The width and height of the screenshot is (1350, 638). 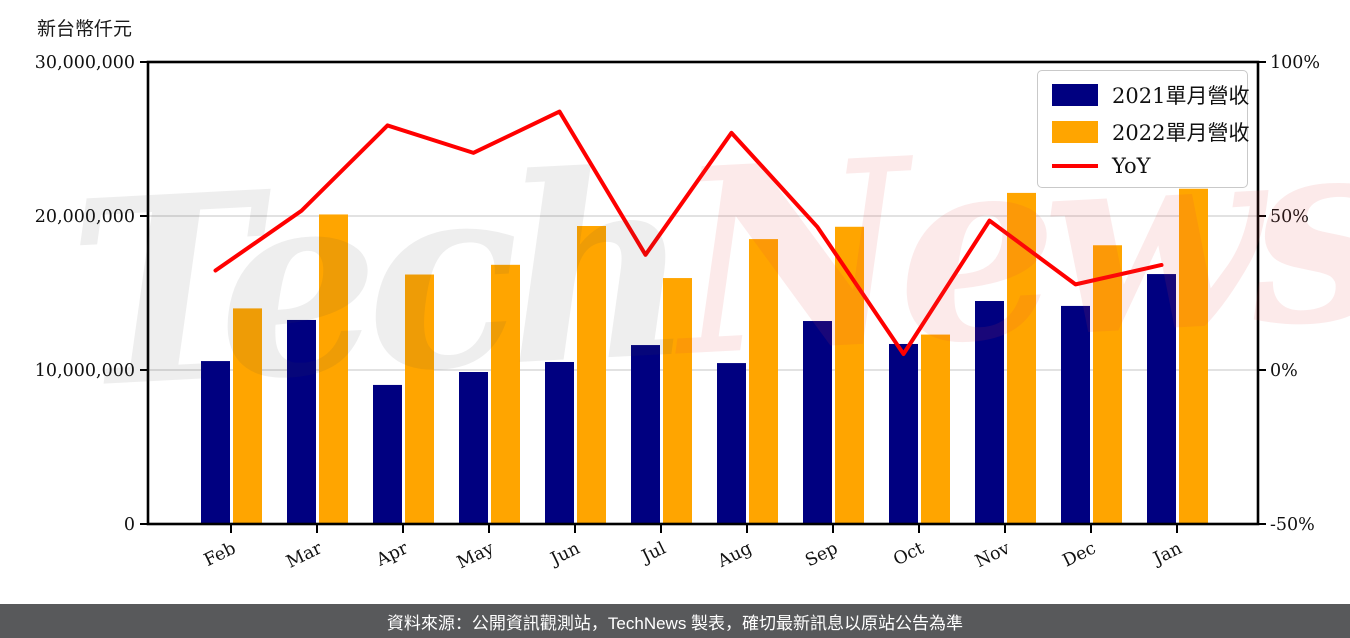 What do you see at coordinates (1021, 358) in the screenshot?
I see `bar-2022單月營收-Nov` at bounding box center [1021, 358].